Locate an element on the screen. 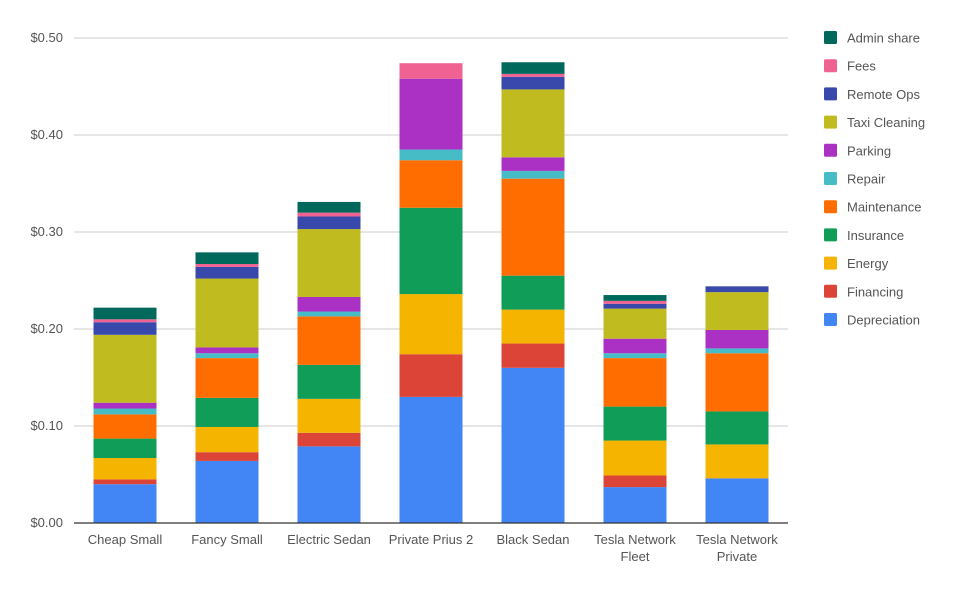 The image size is (959, 594). x-tick-label: Cheap Small is located at coordinates (125, 539).